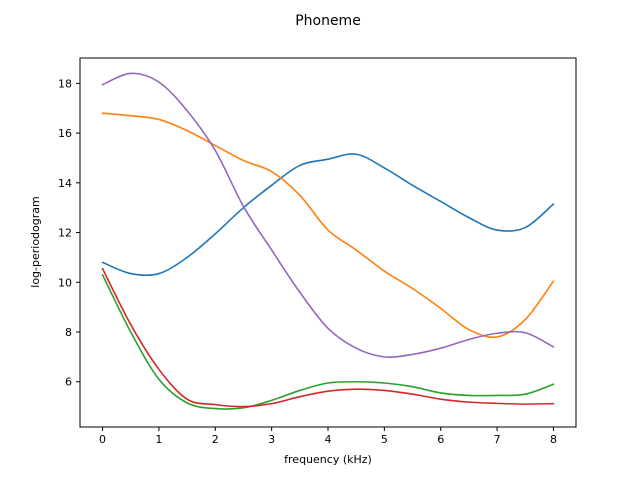 The width and height of the screenshot is (640, 480). I want to click on y-tick-label: 10, so click(65, 282).